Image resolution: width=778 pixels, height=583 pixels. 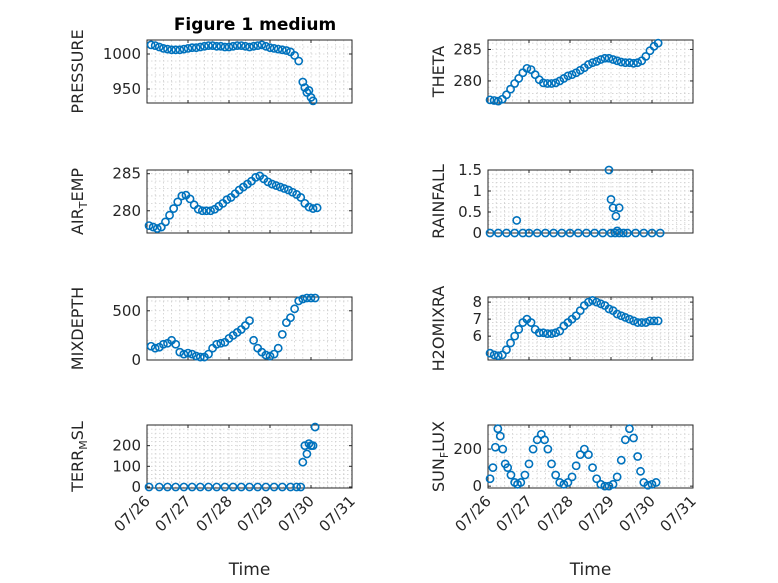 I want to click on x-tick-label: 07/27, so click(x=173, y=513).